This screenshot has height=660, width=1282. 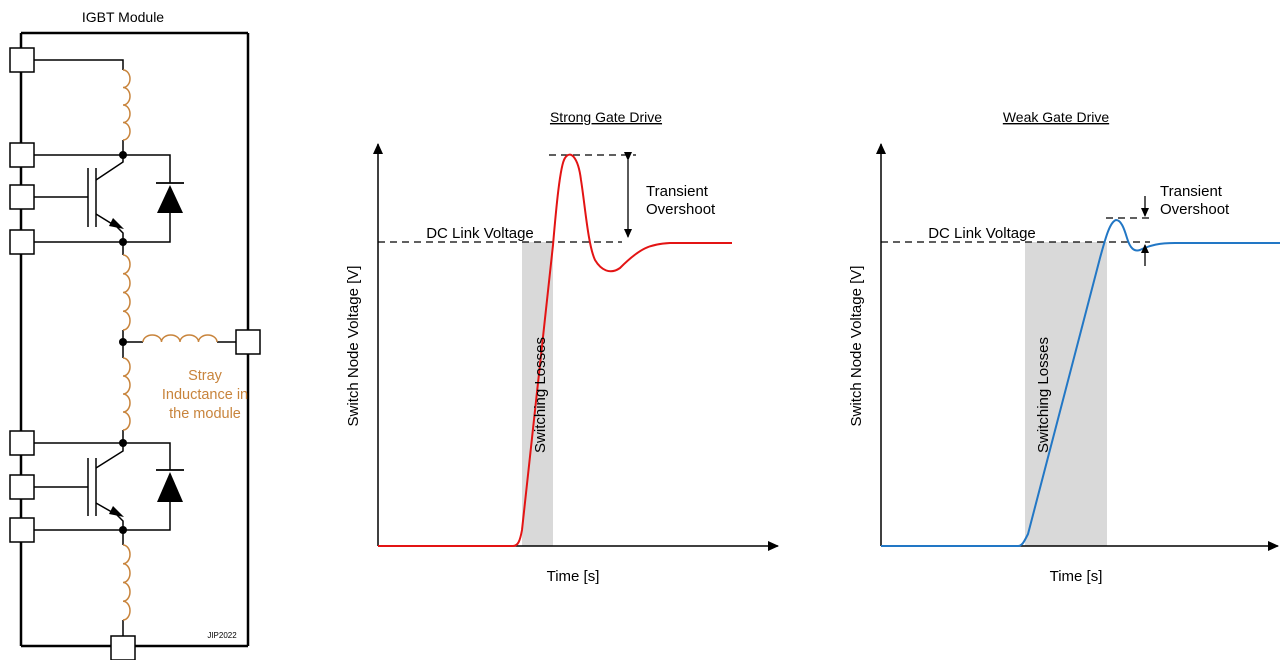 I want to click on igbt-upper, so click(x=105, y=198).